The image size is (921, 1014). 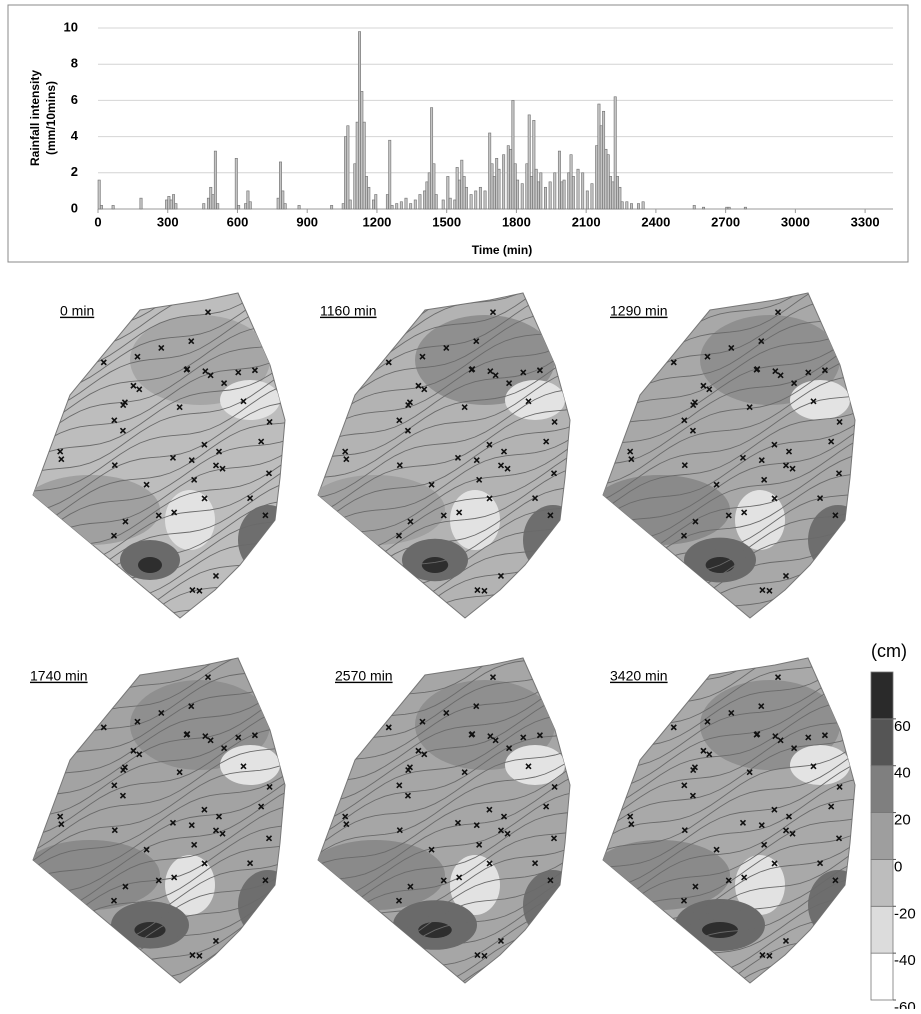 I want to click on x-tick-label: 600, so click(x=238, y=221).